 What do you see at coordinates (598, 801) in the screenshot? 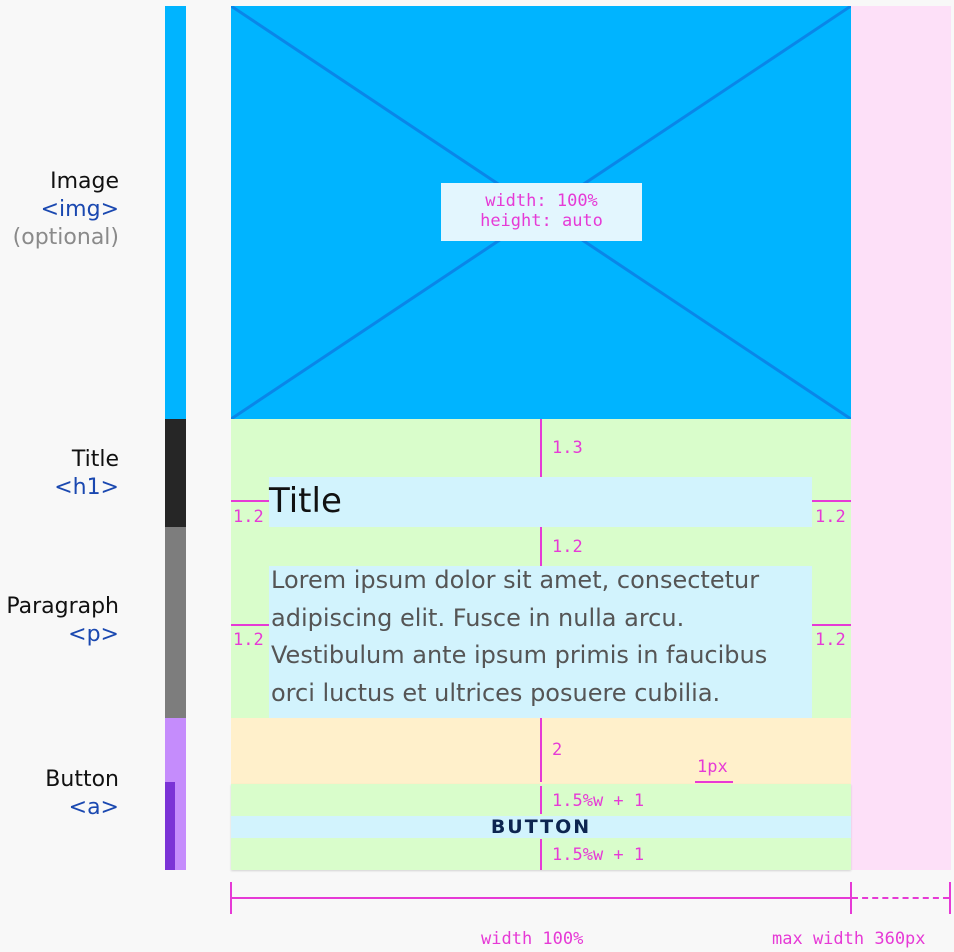
I see `button-pad-top-spacing: 1.5%w + 1` at bounding box center [598, 801].